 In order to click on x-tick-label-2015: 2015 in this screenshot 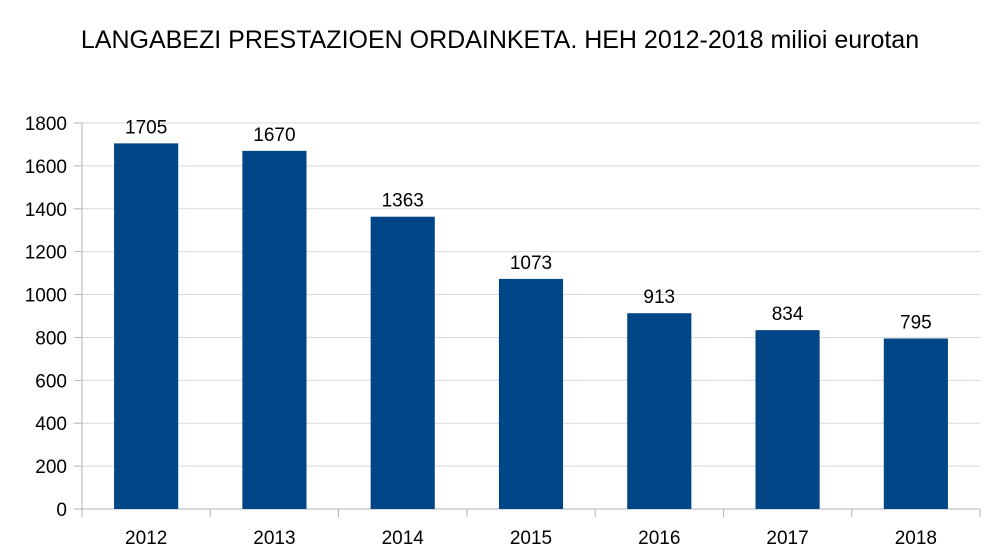, I will do `click(531, 538)`.